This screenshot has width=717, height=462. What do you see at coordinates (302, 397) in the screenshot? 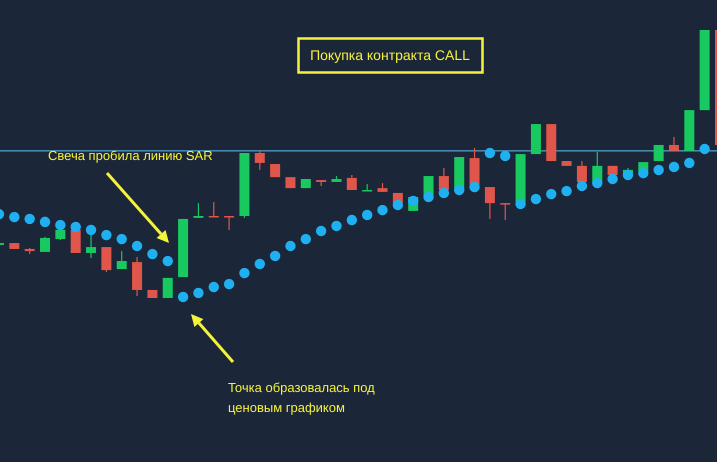
I see `text: Точка образовалась под ценовым графиком` at bounding box center [302, 397].